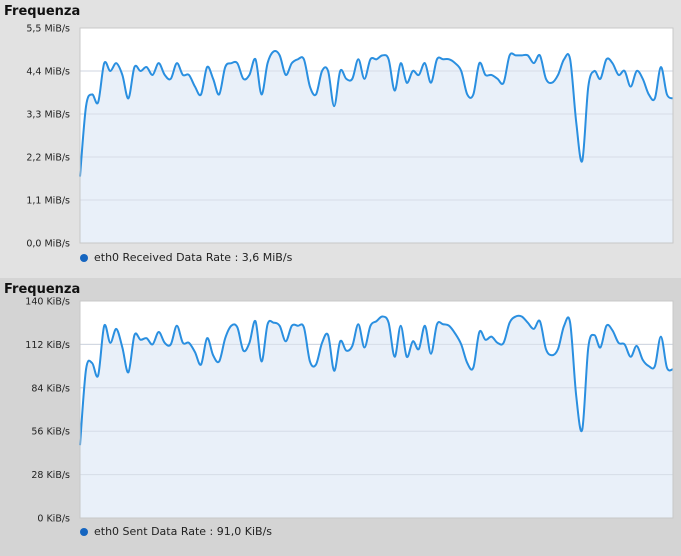  Describe the element at coordinates (53, 519) in the screenshot. I see `y-tick-label: 0 KiB/s` at that location.